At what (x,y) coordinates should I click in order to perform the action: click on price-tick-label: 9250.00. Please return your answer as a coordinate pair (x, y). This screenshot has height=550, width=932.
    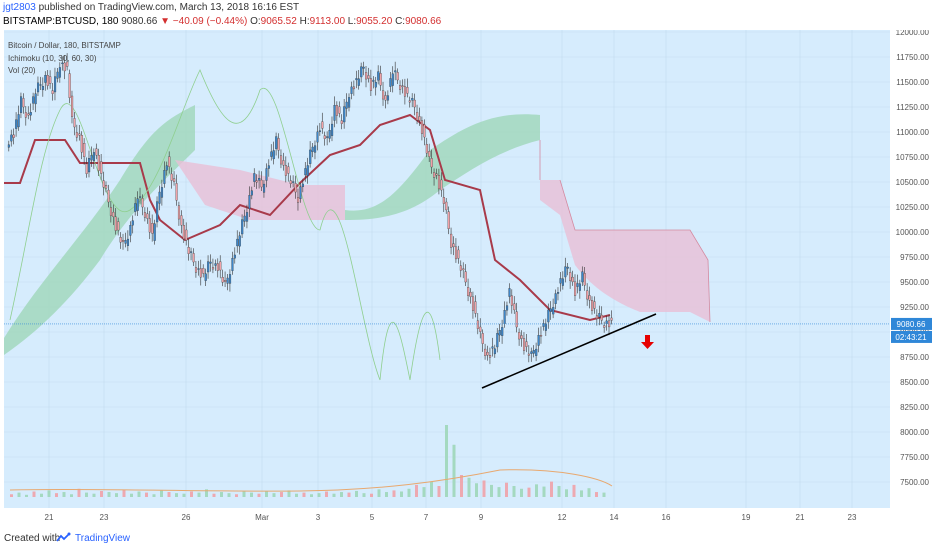
    Looking at the image, I should click on (914, 307).